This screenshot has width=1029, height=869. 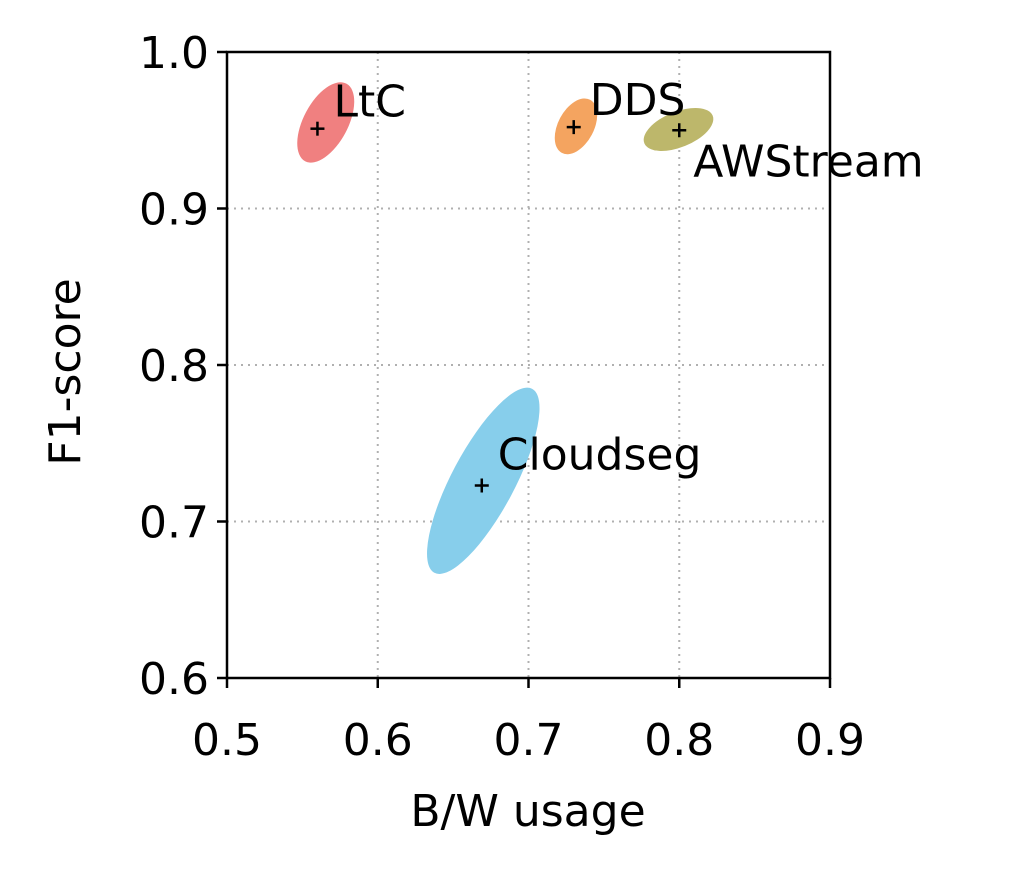 I want to click on point-label-ltc: LtC, so click(x=369, y=102).